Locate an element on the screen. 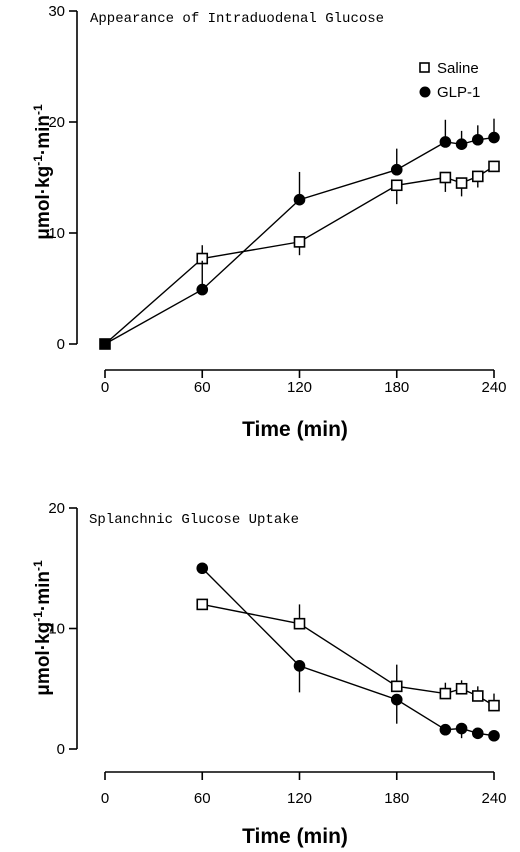 Image resolution: width=520 pixels, height=852 pixels. legend-square-marker is located at coordinates (424, 67).